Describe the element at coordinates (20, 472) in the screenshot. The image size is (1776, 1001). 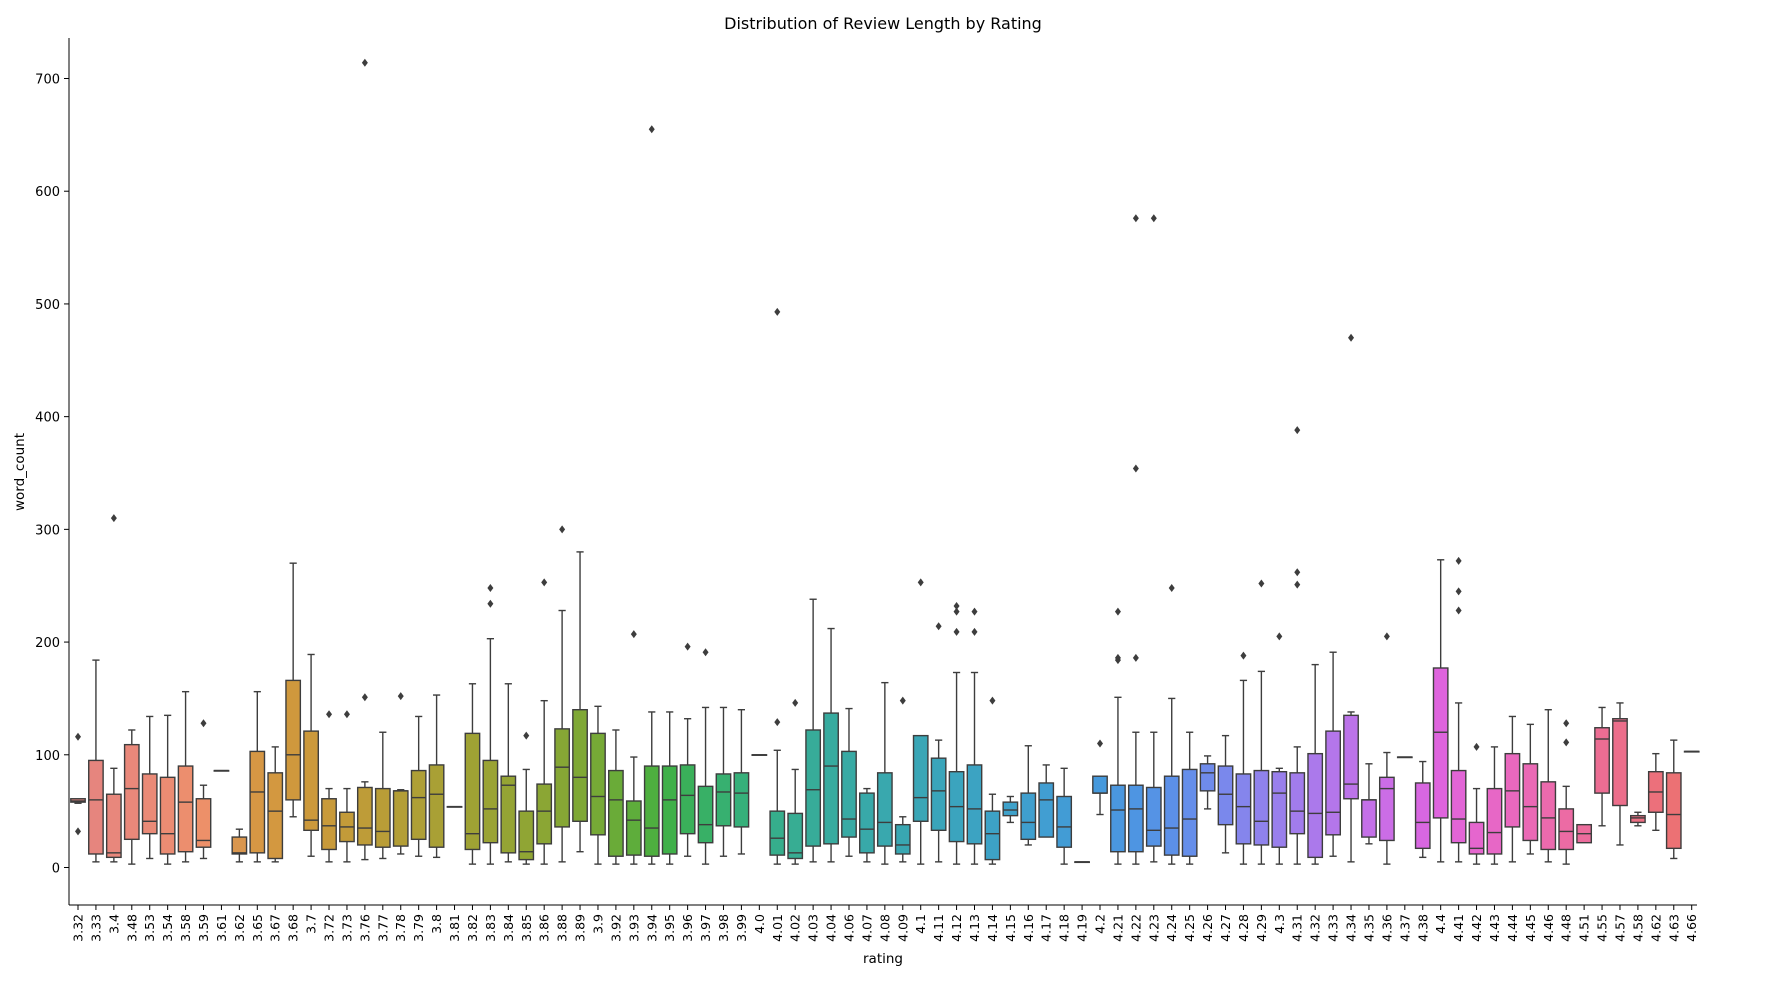
I see `y-axis-label: word_count` at that location.